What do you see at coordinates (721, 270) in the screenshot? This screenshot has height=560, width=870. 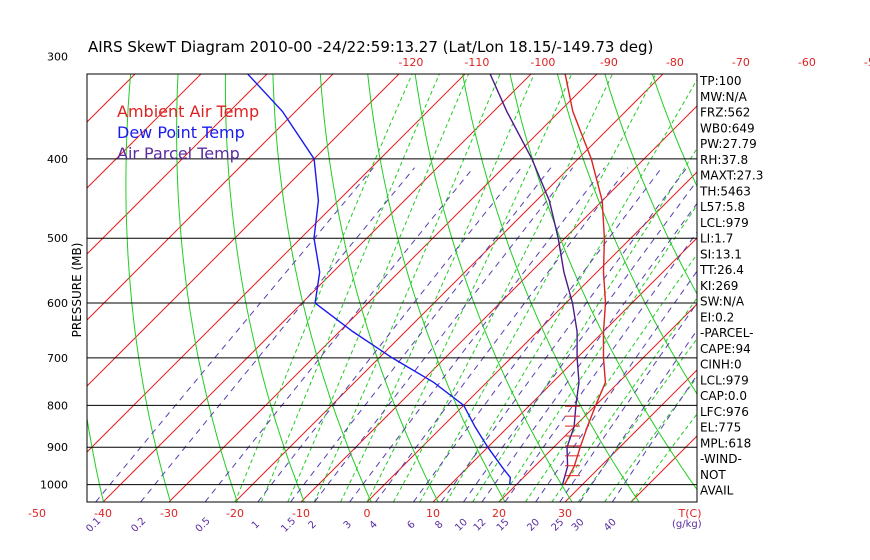 I see `stat-item: TT:26.4` at bounding box center [721, 270].